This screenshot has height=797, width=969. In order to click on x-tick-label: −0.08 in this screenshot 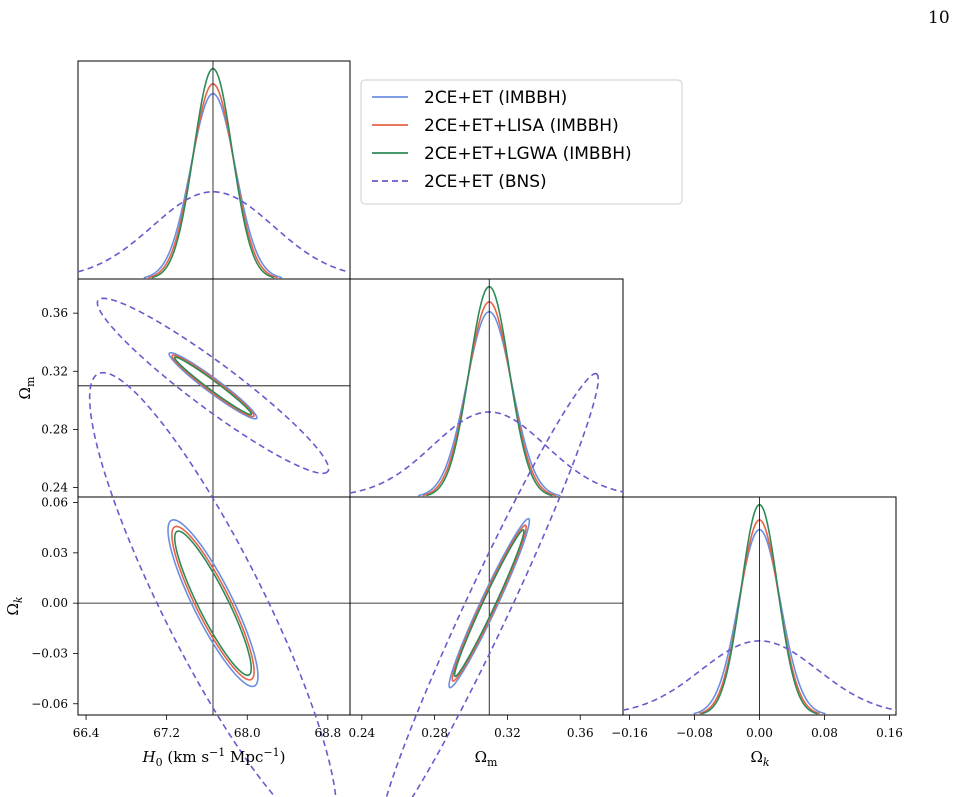, I will do `click(694, 733)`.